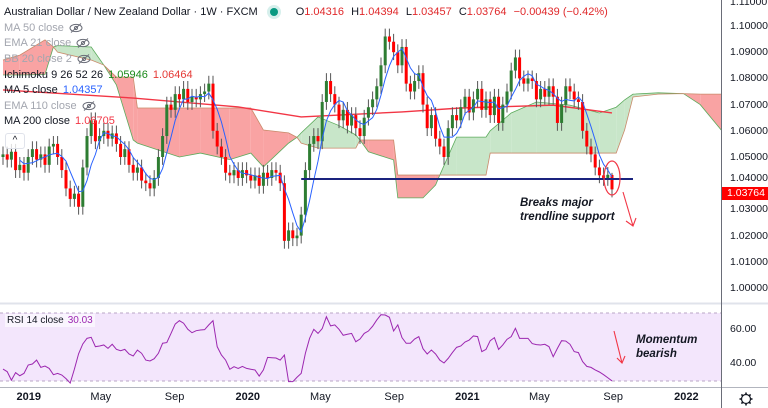 Image resolution: width=768 pixels, height=408 pixels. Describe the element at coordinates (743, 363) in the screenshot. I see `rsi-axis-label-40: 40.00` at that location.